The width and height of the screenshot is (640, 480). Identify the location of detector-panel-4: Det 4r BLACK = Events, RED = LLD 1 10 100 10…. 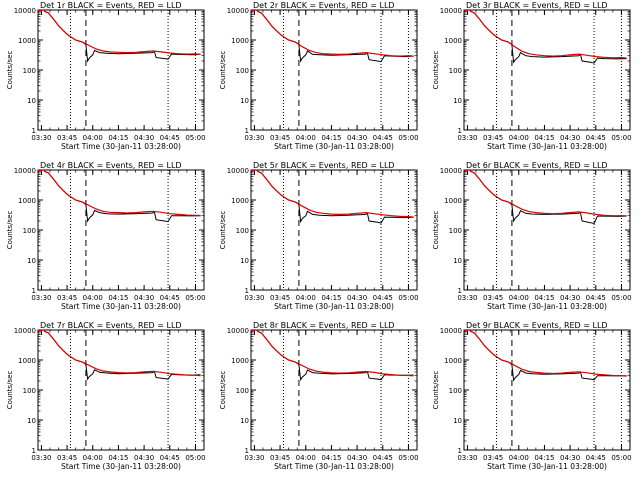
(106, 236).